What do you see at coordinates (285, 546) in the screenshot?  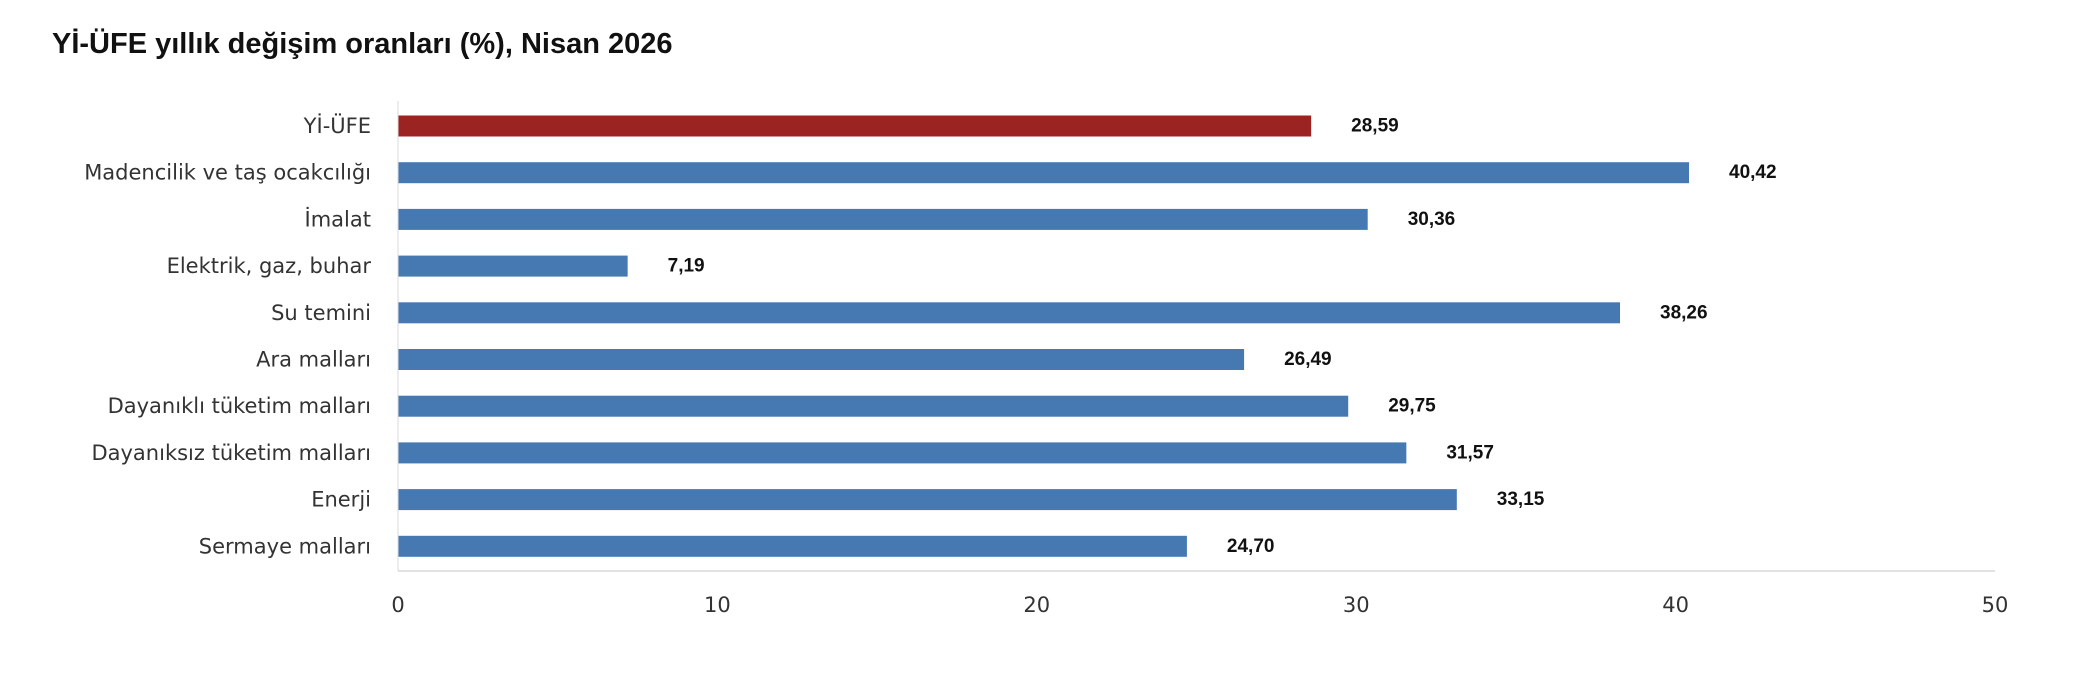 I see `category-label-9: Sermaye malları` at bounding box center [285, 546].